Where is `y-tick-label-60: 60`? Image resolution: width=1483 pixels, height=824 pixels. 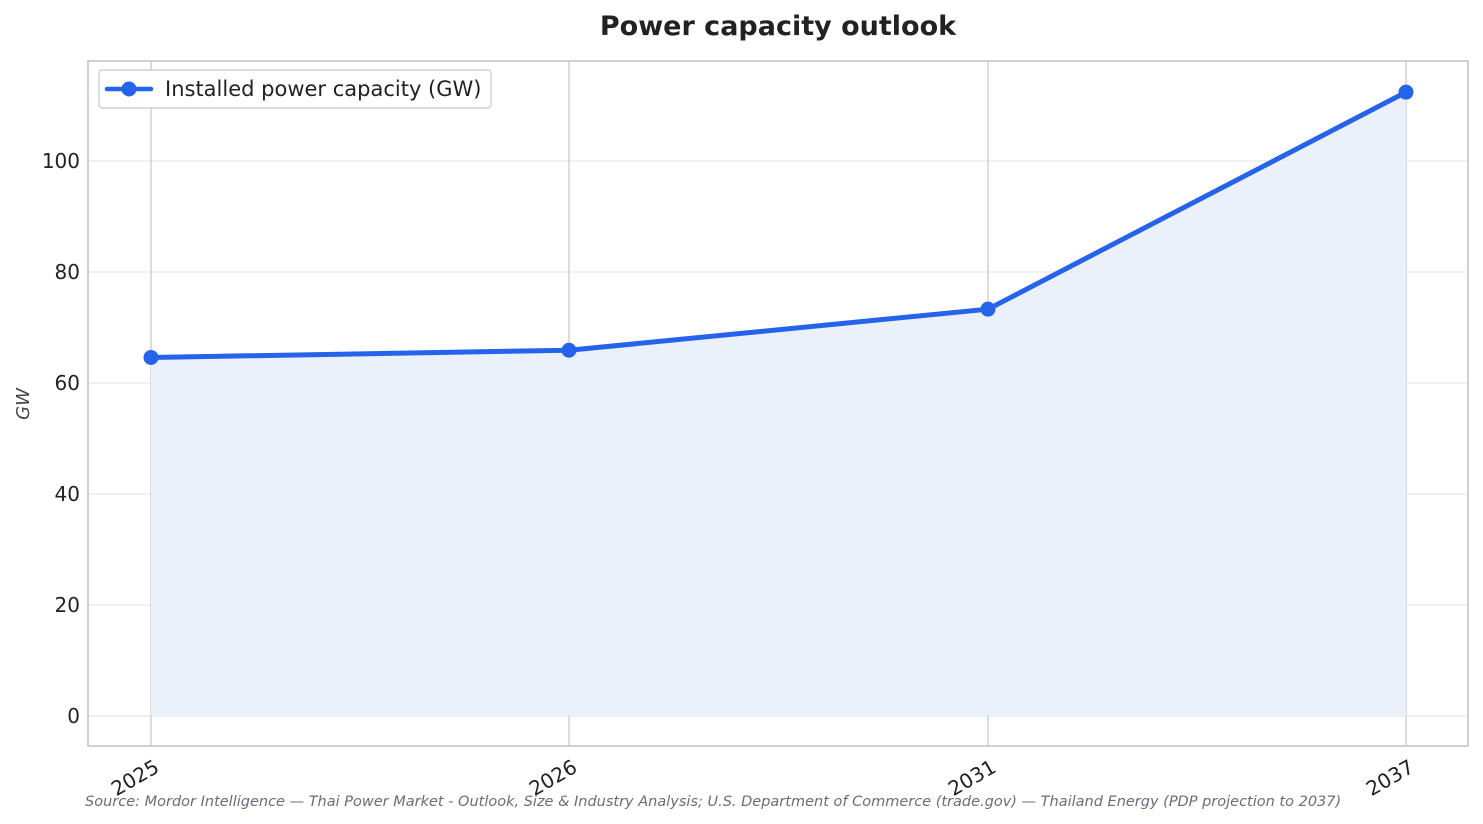 y-tick-label-60: 60 is located at coordinates (67, 383).